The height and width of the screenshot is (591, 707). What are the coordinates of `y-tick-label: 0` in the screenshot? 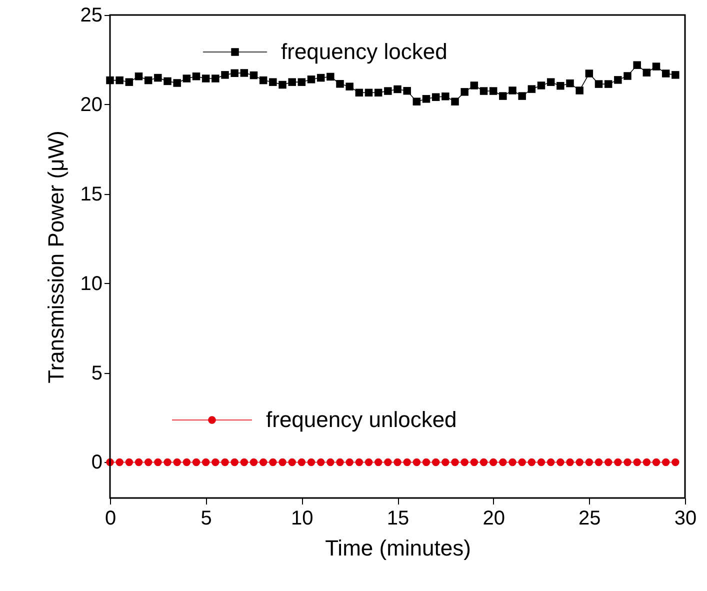 It's located at (96, 463).